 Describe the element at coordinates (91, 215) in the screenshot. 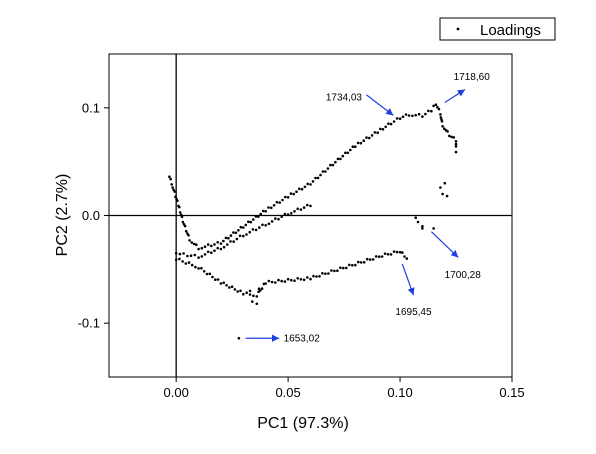

I see `y-tick-label: 0.0` at that location.